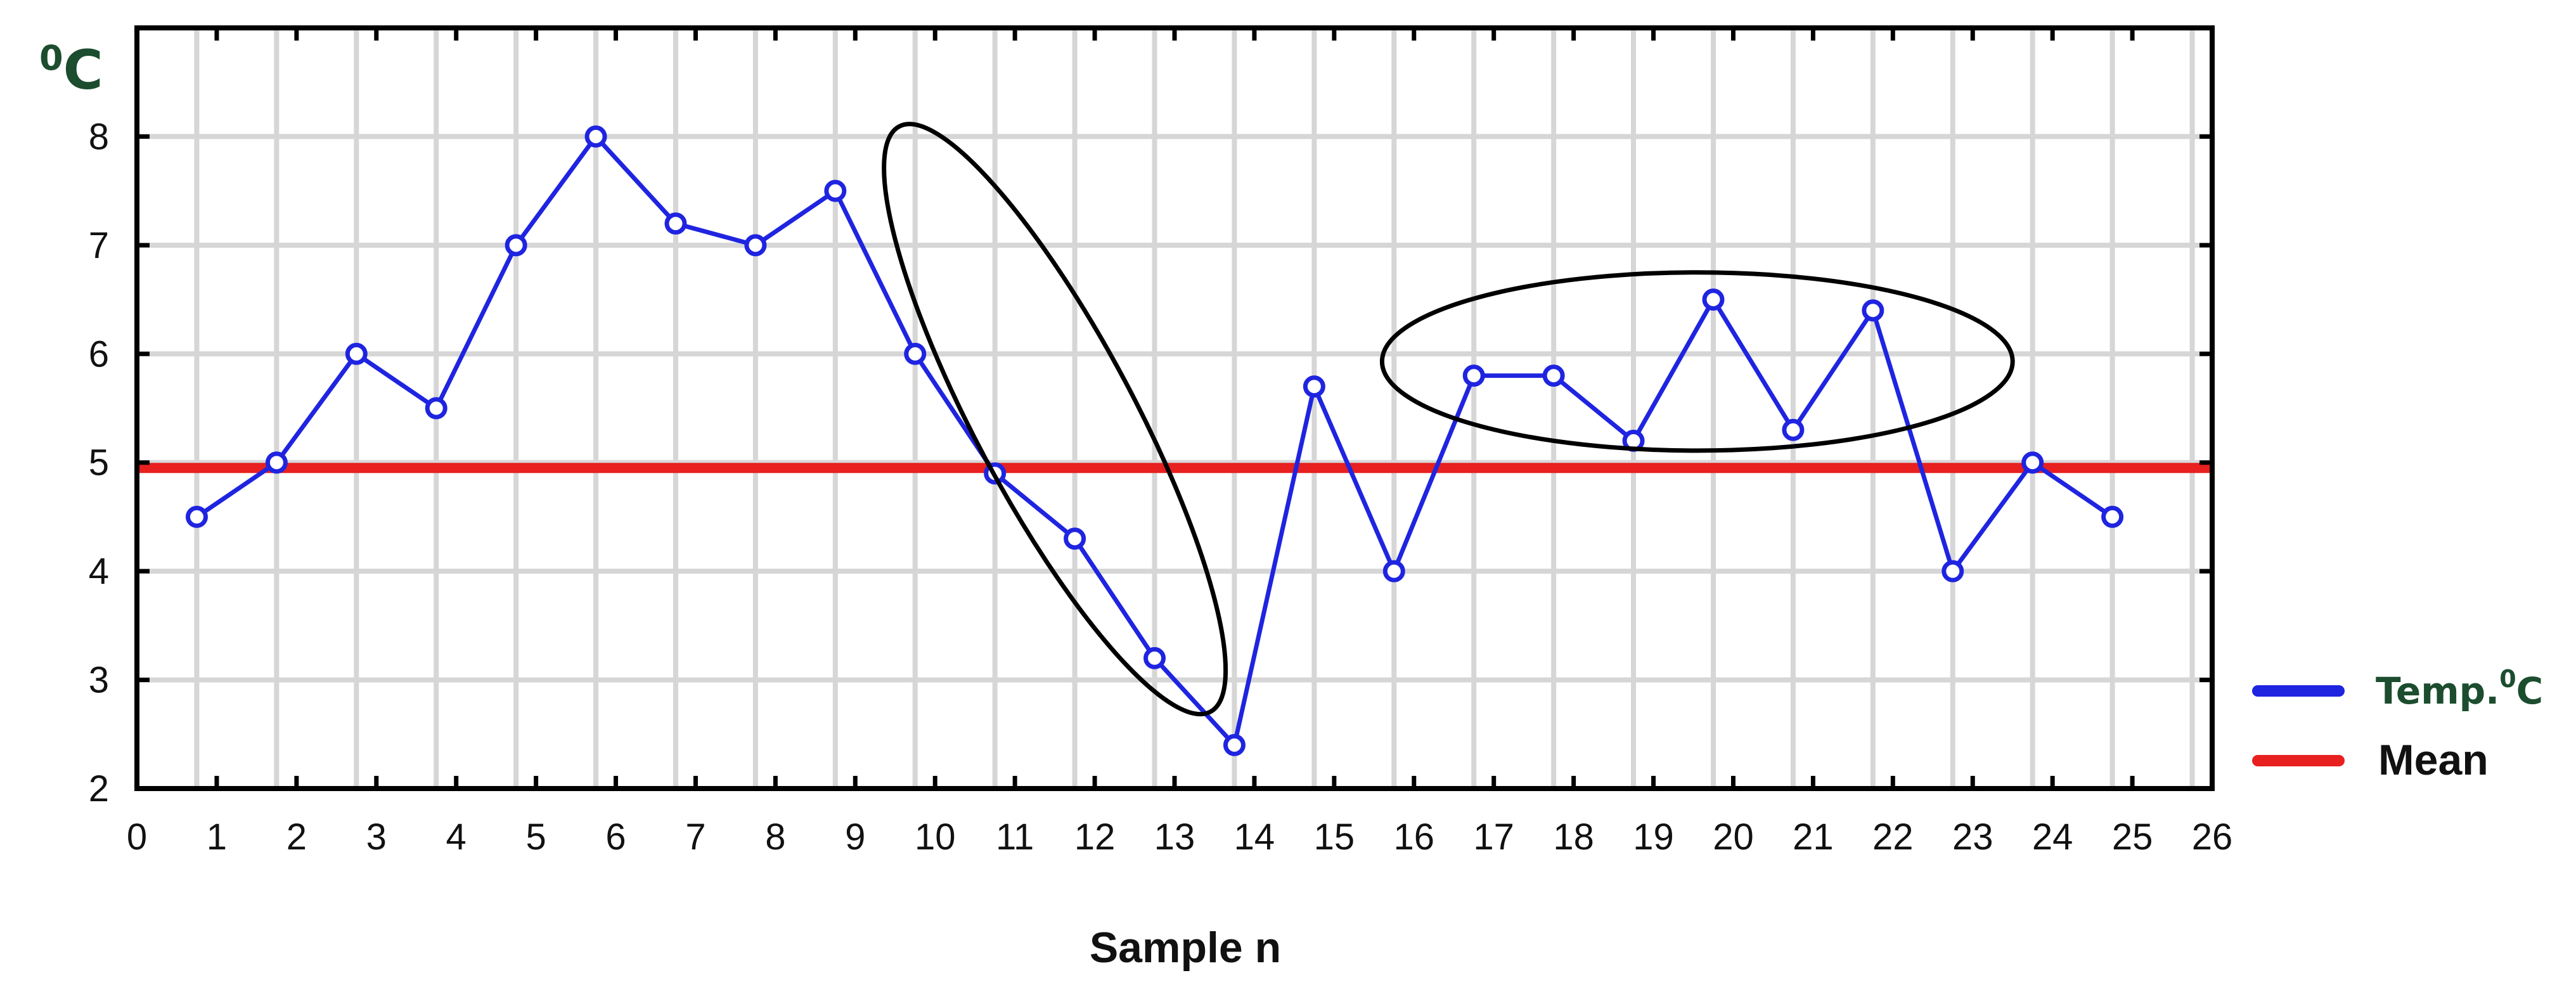  I want to click on x-tick-label: 22, so click(1893, 837).